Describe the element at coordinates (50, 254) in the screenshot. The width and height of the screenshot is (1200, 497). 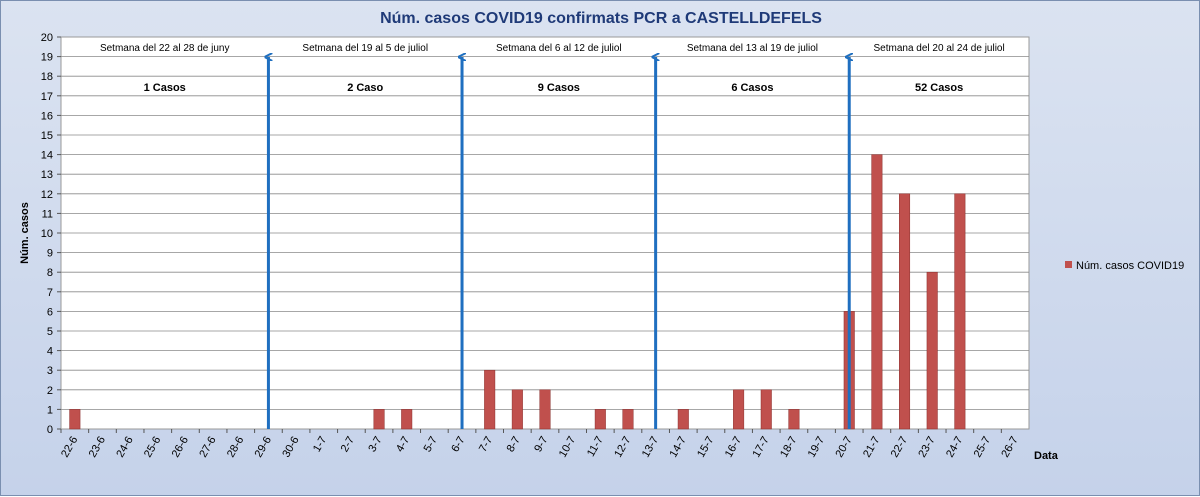
I see `y-tick-label: 9` at that location.